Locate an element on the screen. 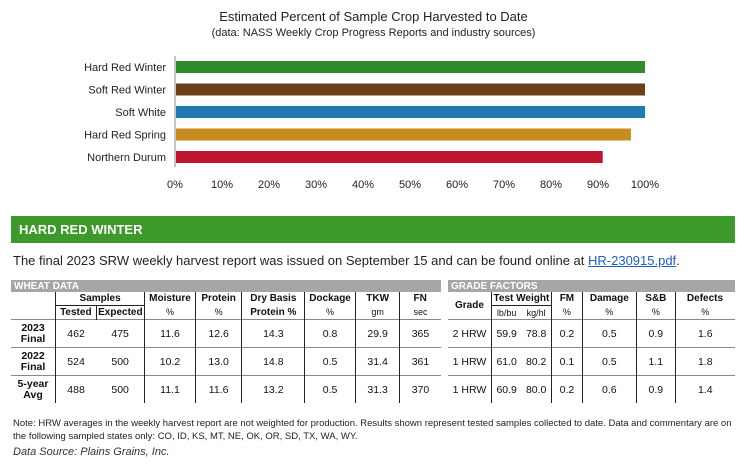 This screenshot has height=474, width=747. defects-header: Defects is located at coordinates (705, 299).